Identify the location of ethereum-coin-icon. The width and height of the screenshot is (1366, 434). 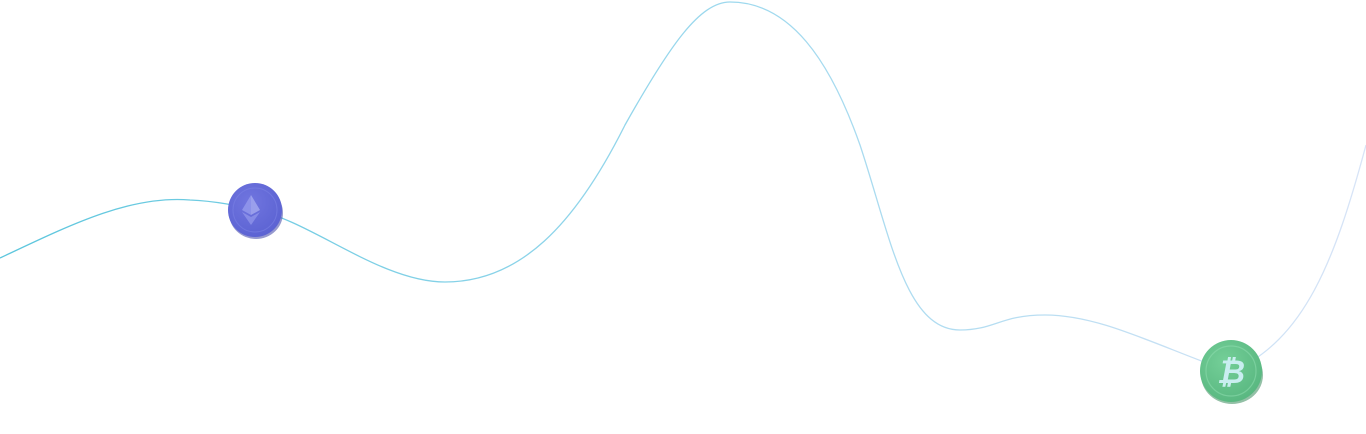
(255, 210).